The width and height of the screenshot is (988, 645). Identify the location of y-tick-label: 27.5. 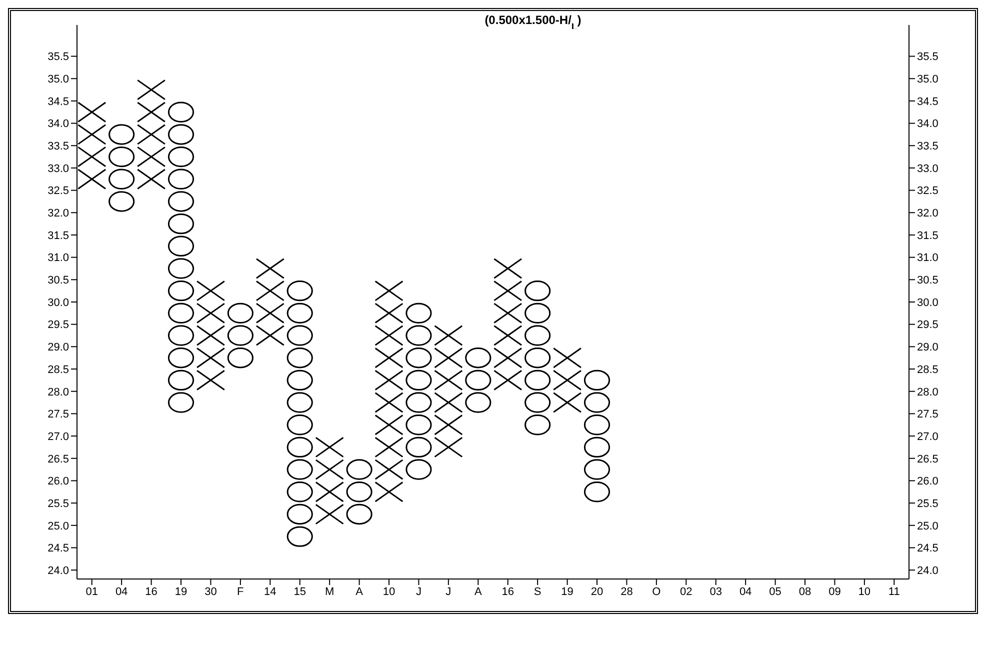
(58, 414).